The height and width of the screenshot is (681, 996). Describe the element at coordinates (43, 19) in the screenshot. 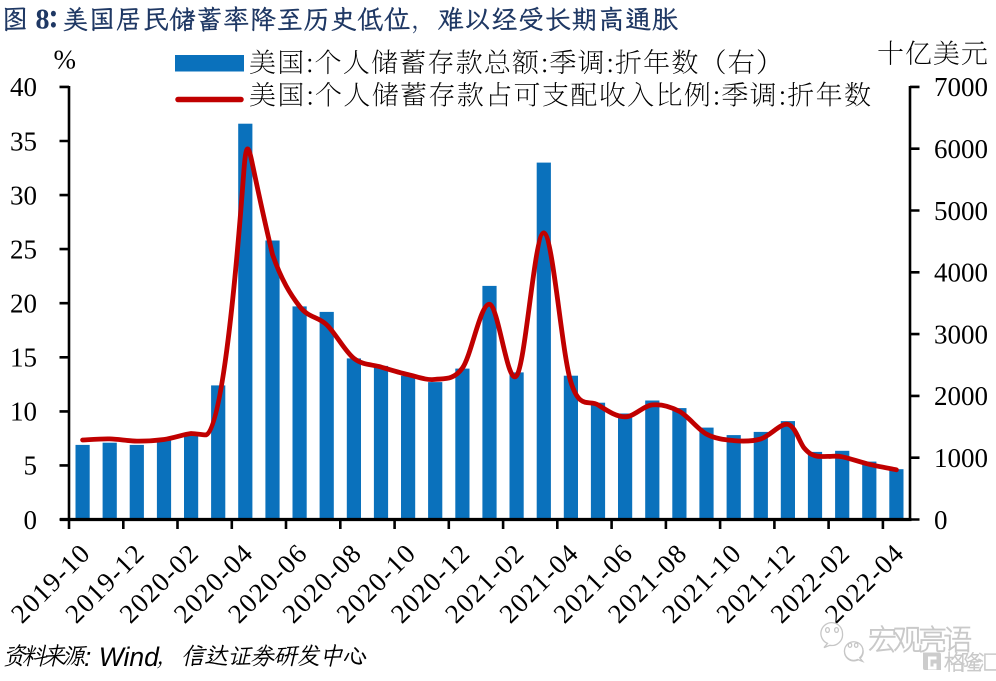

I see `svg-text: 8` at that location.